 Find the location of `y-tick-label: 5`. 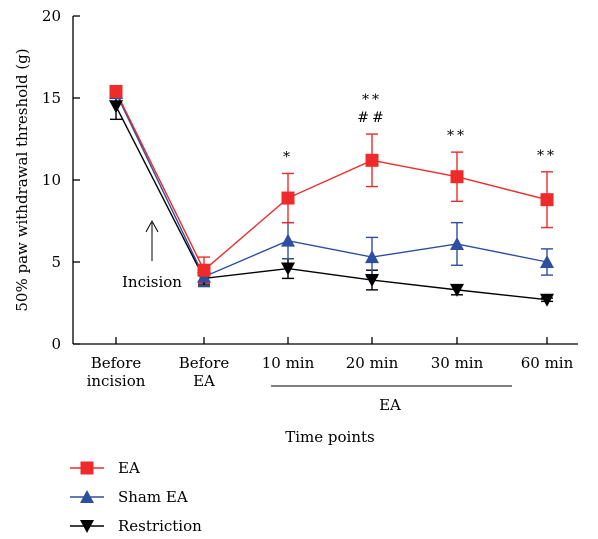

y-tick-label: 5 is located at coordinates (56, 262).